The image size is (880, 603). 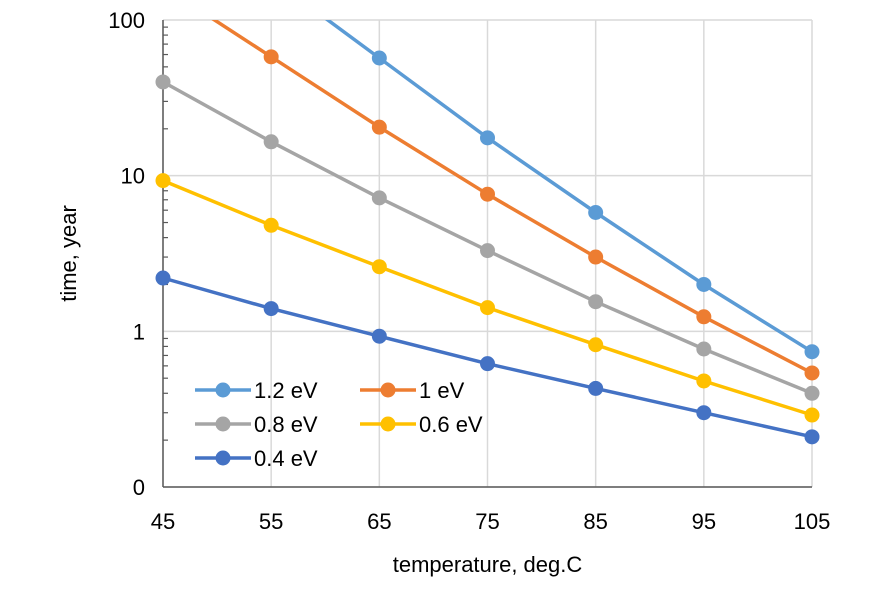 What do you see at coordinates (595, 521) in the screenshot?
I see `x-tick-label: 85` at bounding box center [595, 521].